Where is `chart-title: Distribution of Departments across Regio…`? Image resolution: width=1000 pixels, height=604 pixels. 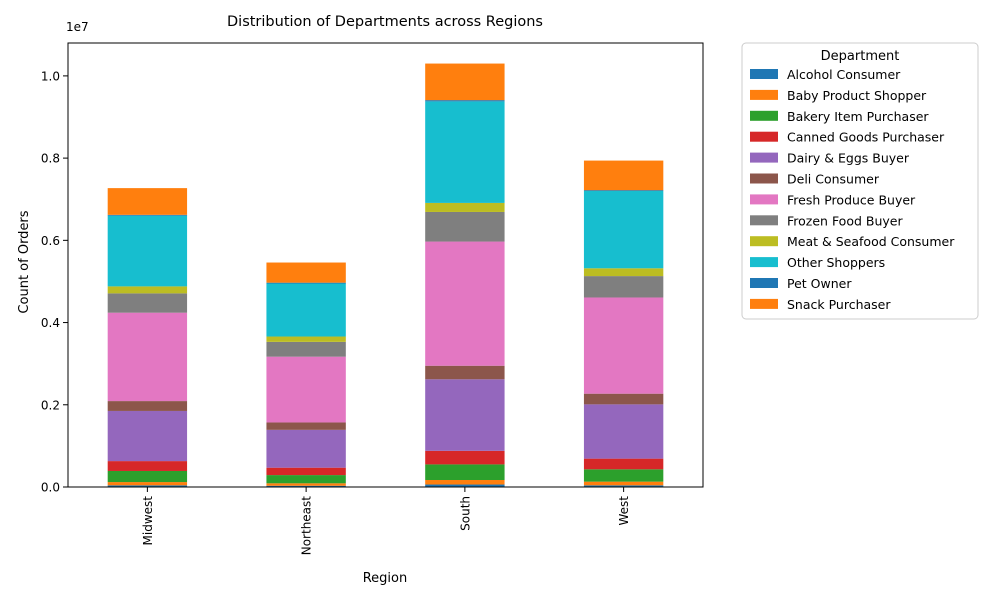
chart-title: Distribution of Departments across Regio… is located at coordinates (385, 22).